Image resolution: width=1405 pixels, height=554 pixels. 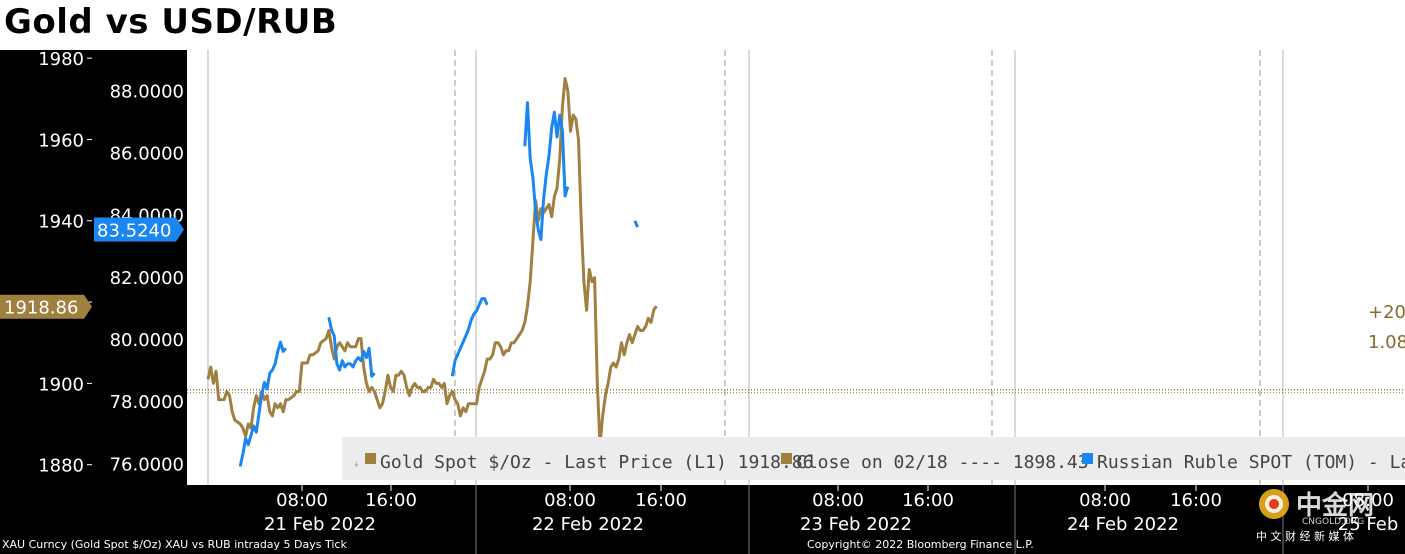 I want to click on x-tick-date: 24 Feb 2022, so click(x=1123, y=524).